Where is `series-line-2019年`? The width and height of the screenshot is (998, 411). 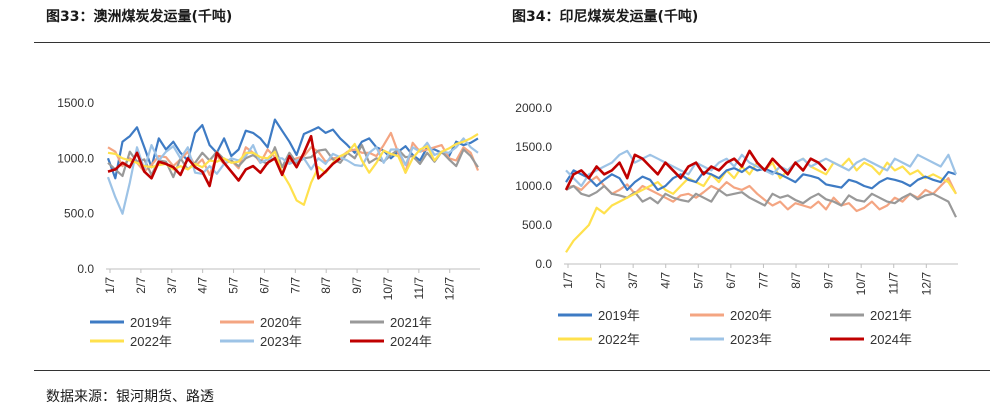 series-line-2019年 is located at coordinates (292, 149).